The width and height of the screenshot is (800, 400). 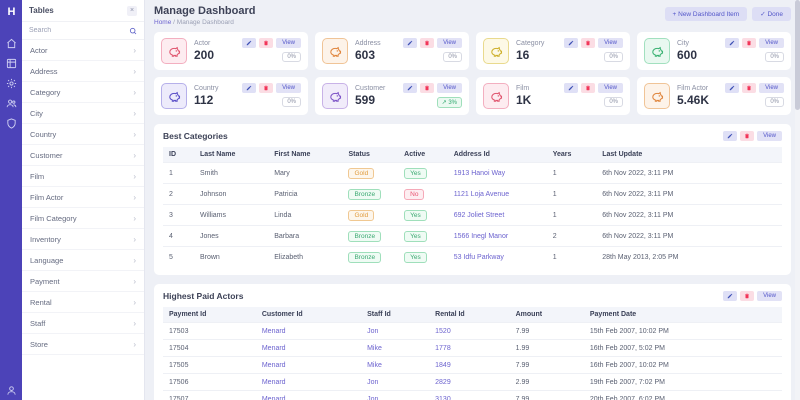 I want to click on rental-link: 3130, so click(x=443, y=397).